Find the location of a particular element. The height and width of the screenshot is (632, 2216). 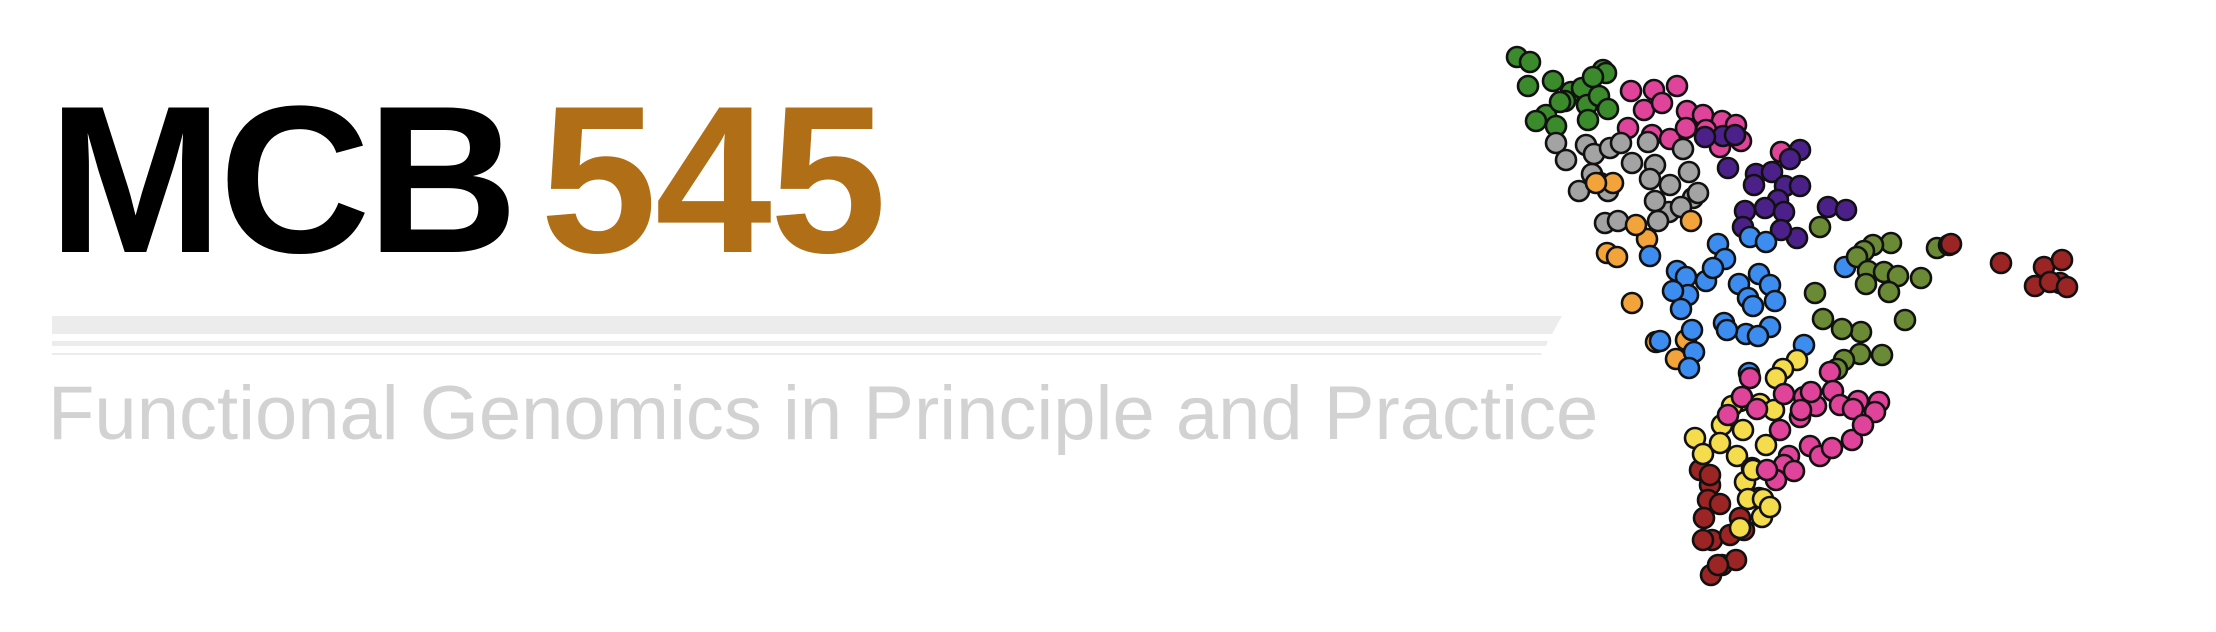

middle-rule is located at coordinates (800, 343).